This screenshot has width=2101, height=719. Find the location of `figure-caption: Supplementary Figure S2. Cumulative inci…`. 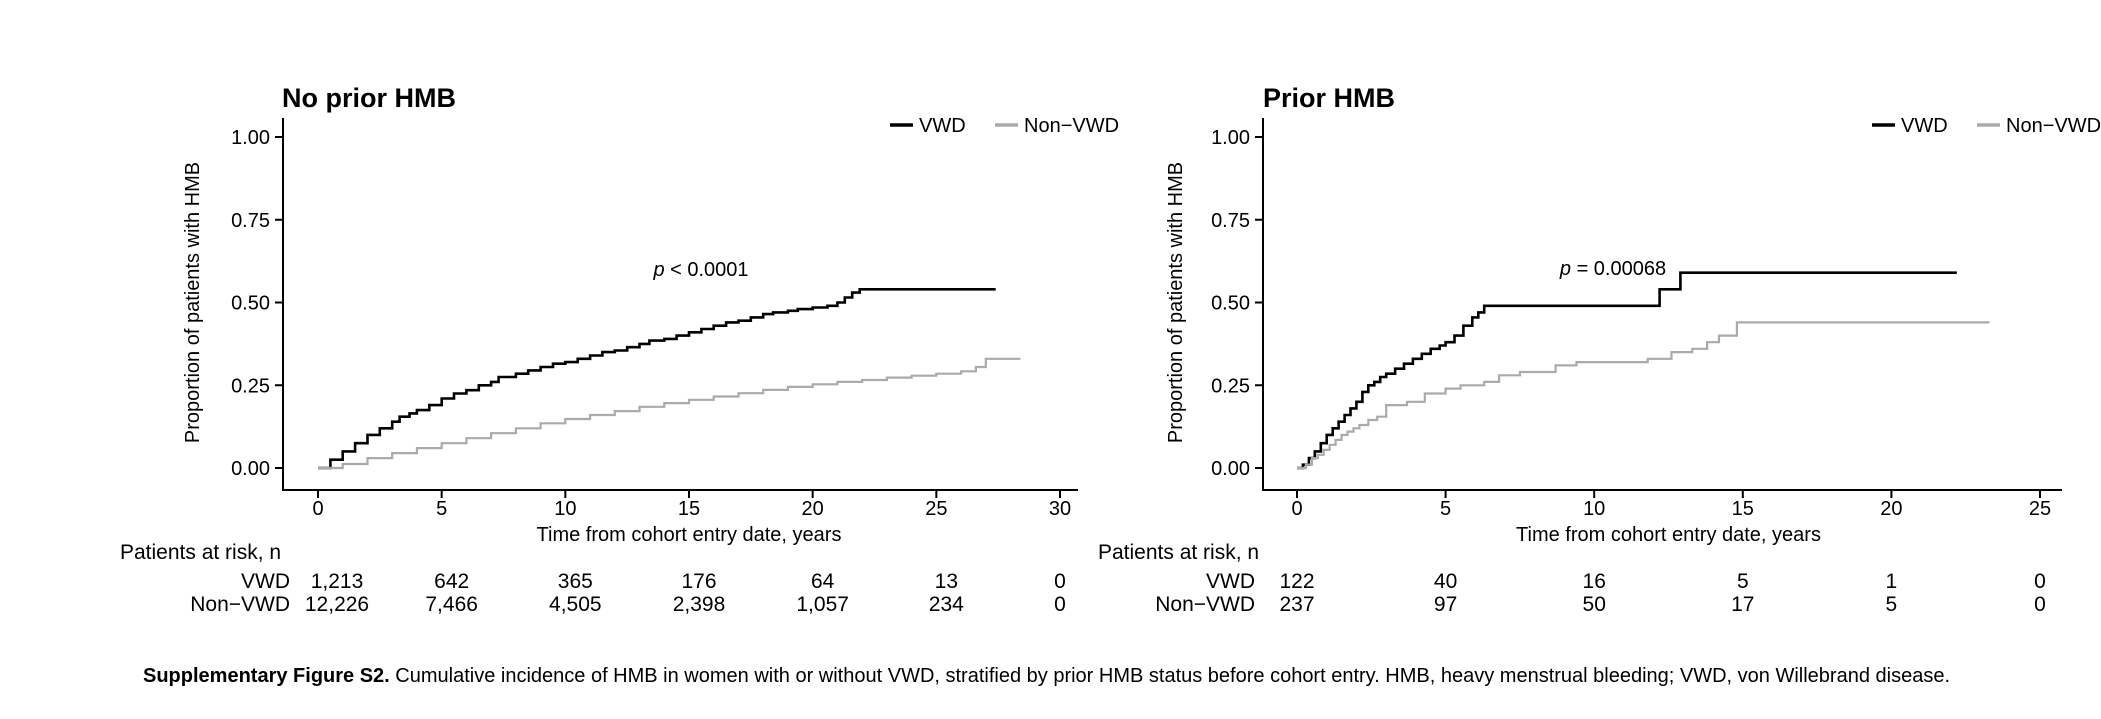

figure-caption: Supplementary Figure S2. Cumulative inci… is located at coordinates (1046, 676).